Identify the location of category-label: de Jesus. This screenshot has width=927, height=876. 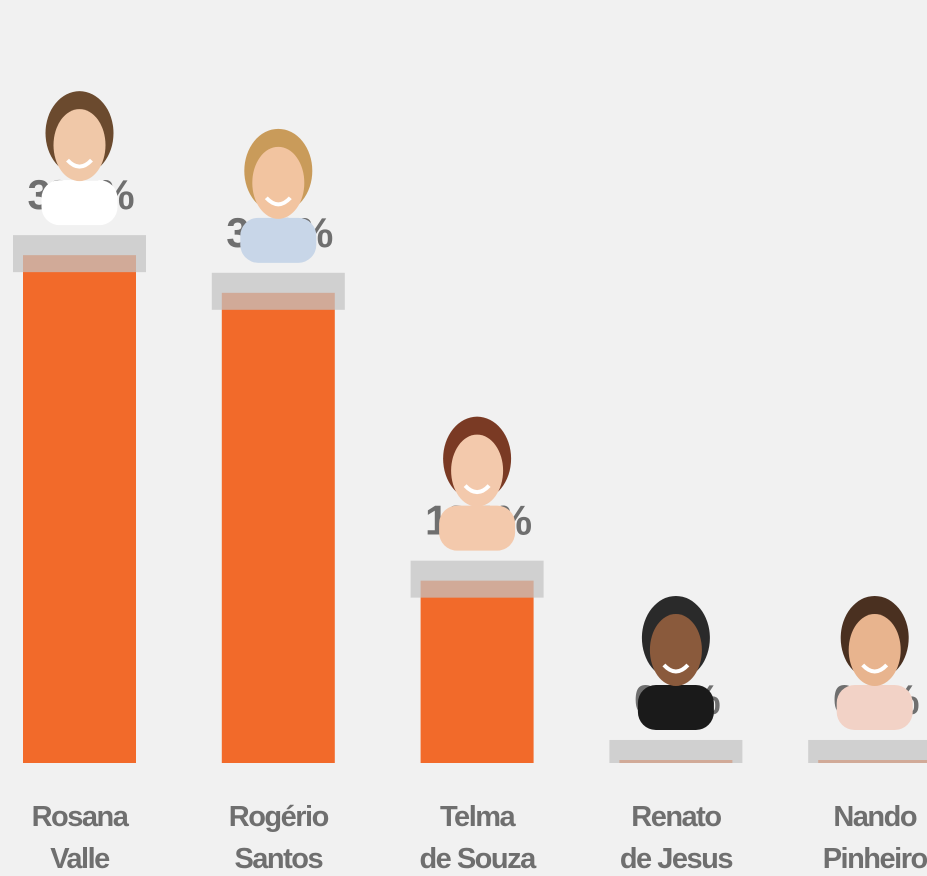
(676, 859).